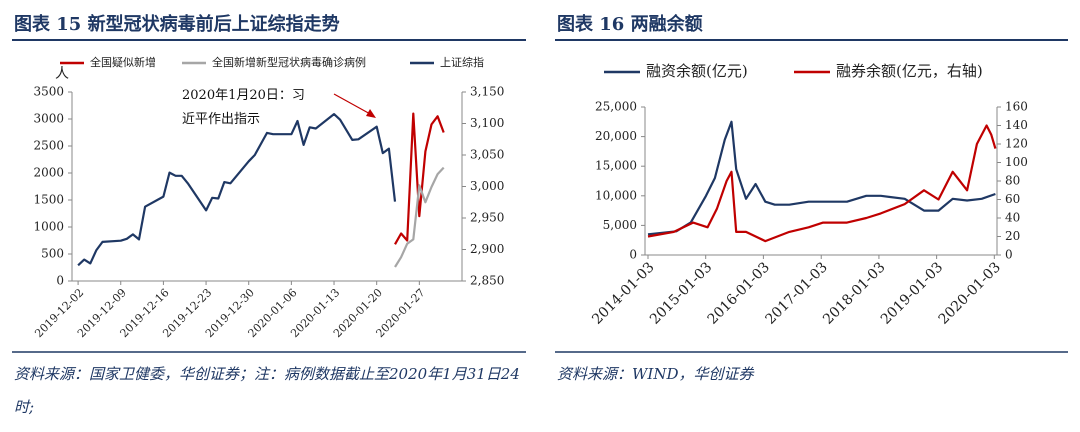 This screenshot has height=432, width=1080. Describe the element at coordinates (52, 254) in the screenshot. I see `y-tick-label: 500` at that location.